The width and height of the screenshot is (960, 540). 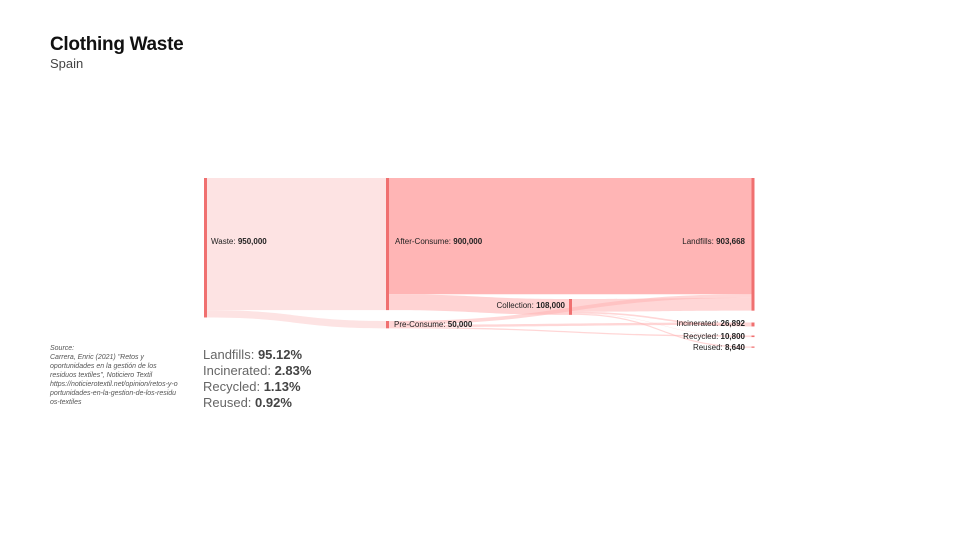 I want to click on link-collection-recycled, so click(x=662, y=325).